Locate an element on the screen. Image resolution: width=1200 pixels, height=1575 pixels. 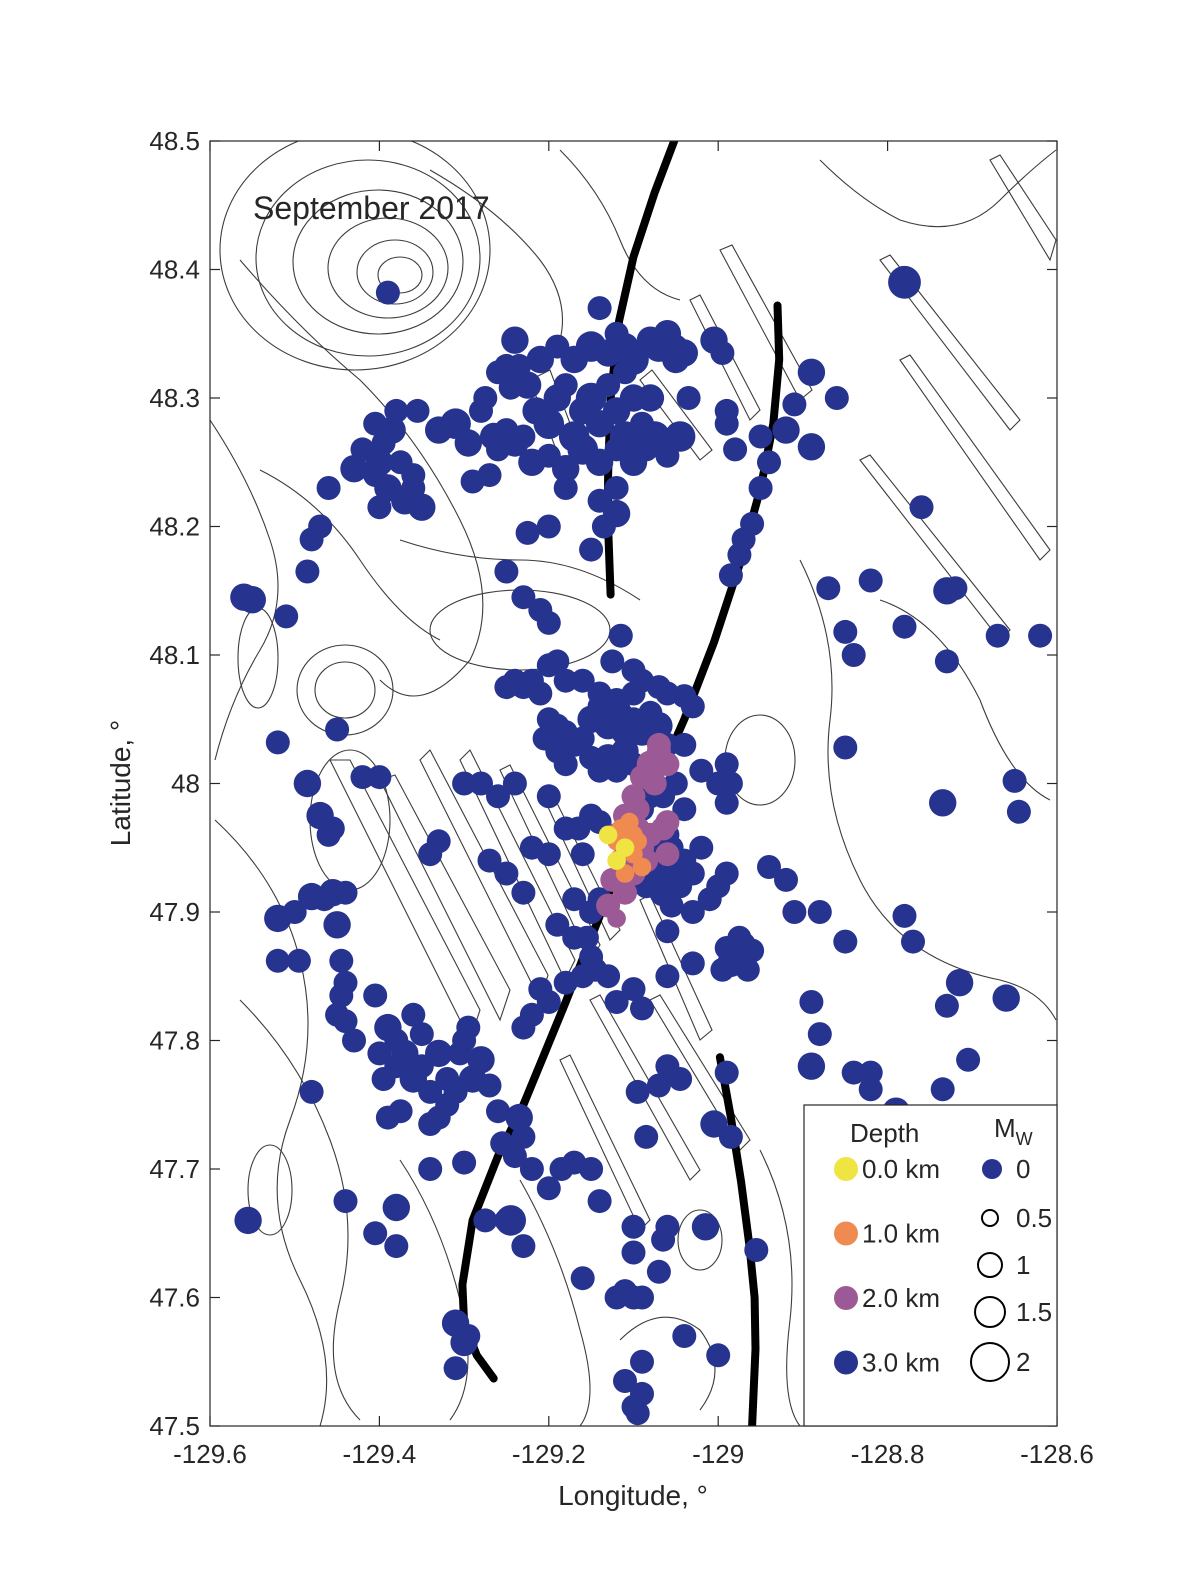
x-tick-label: -129.2 is located at coordinates (549, 1454).